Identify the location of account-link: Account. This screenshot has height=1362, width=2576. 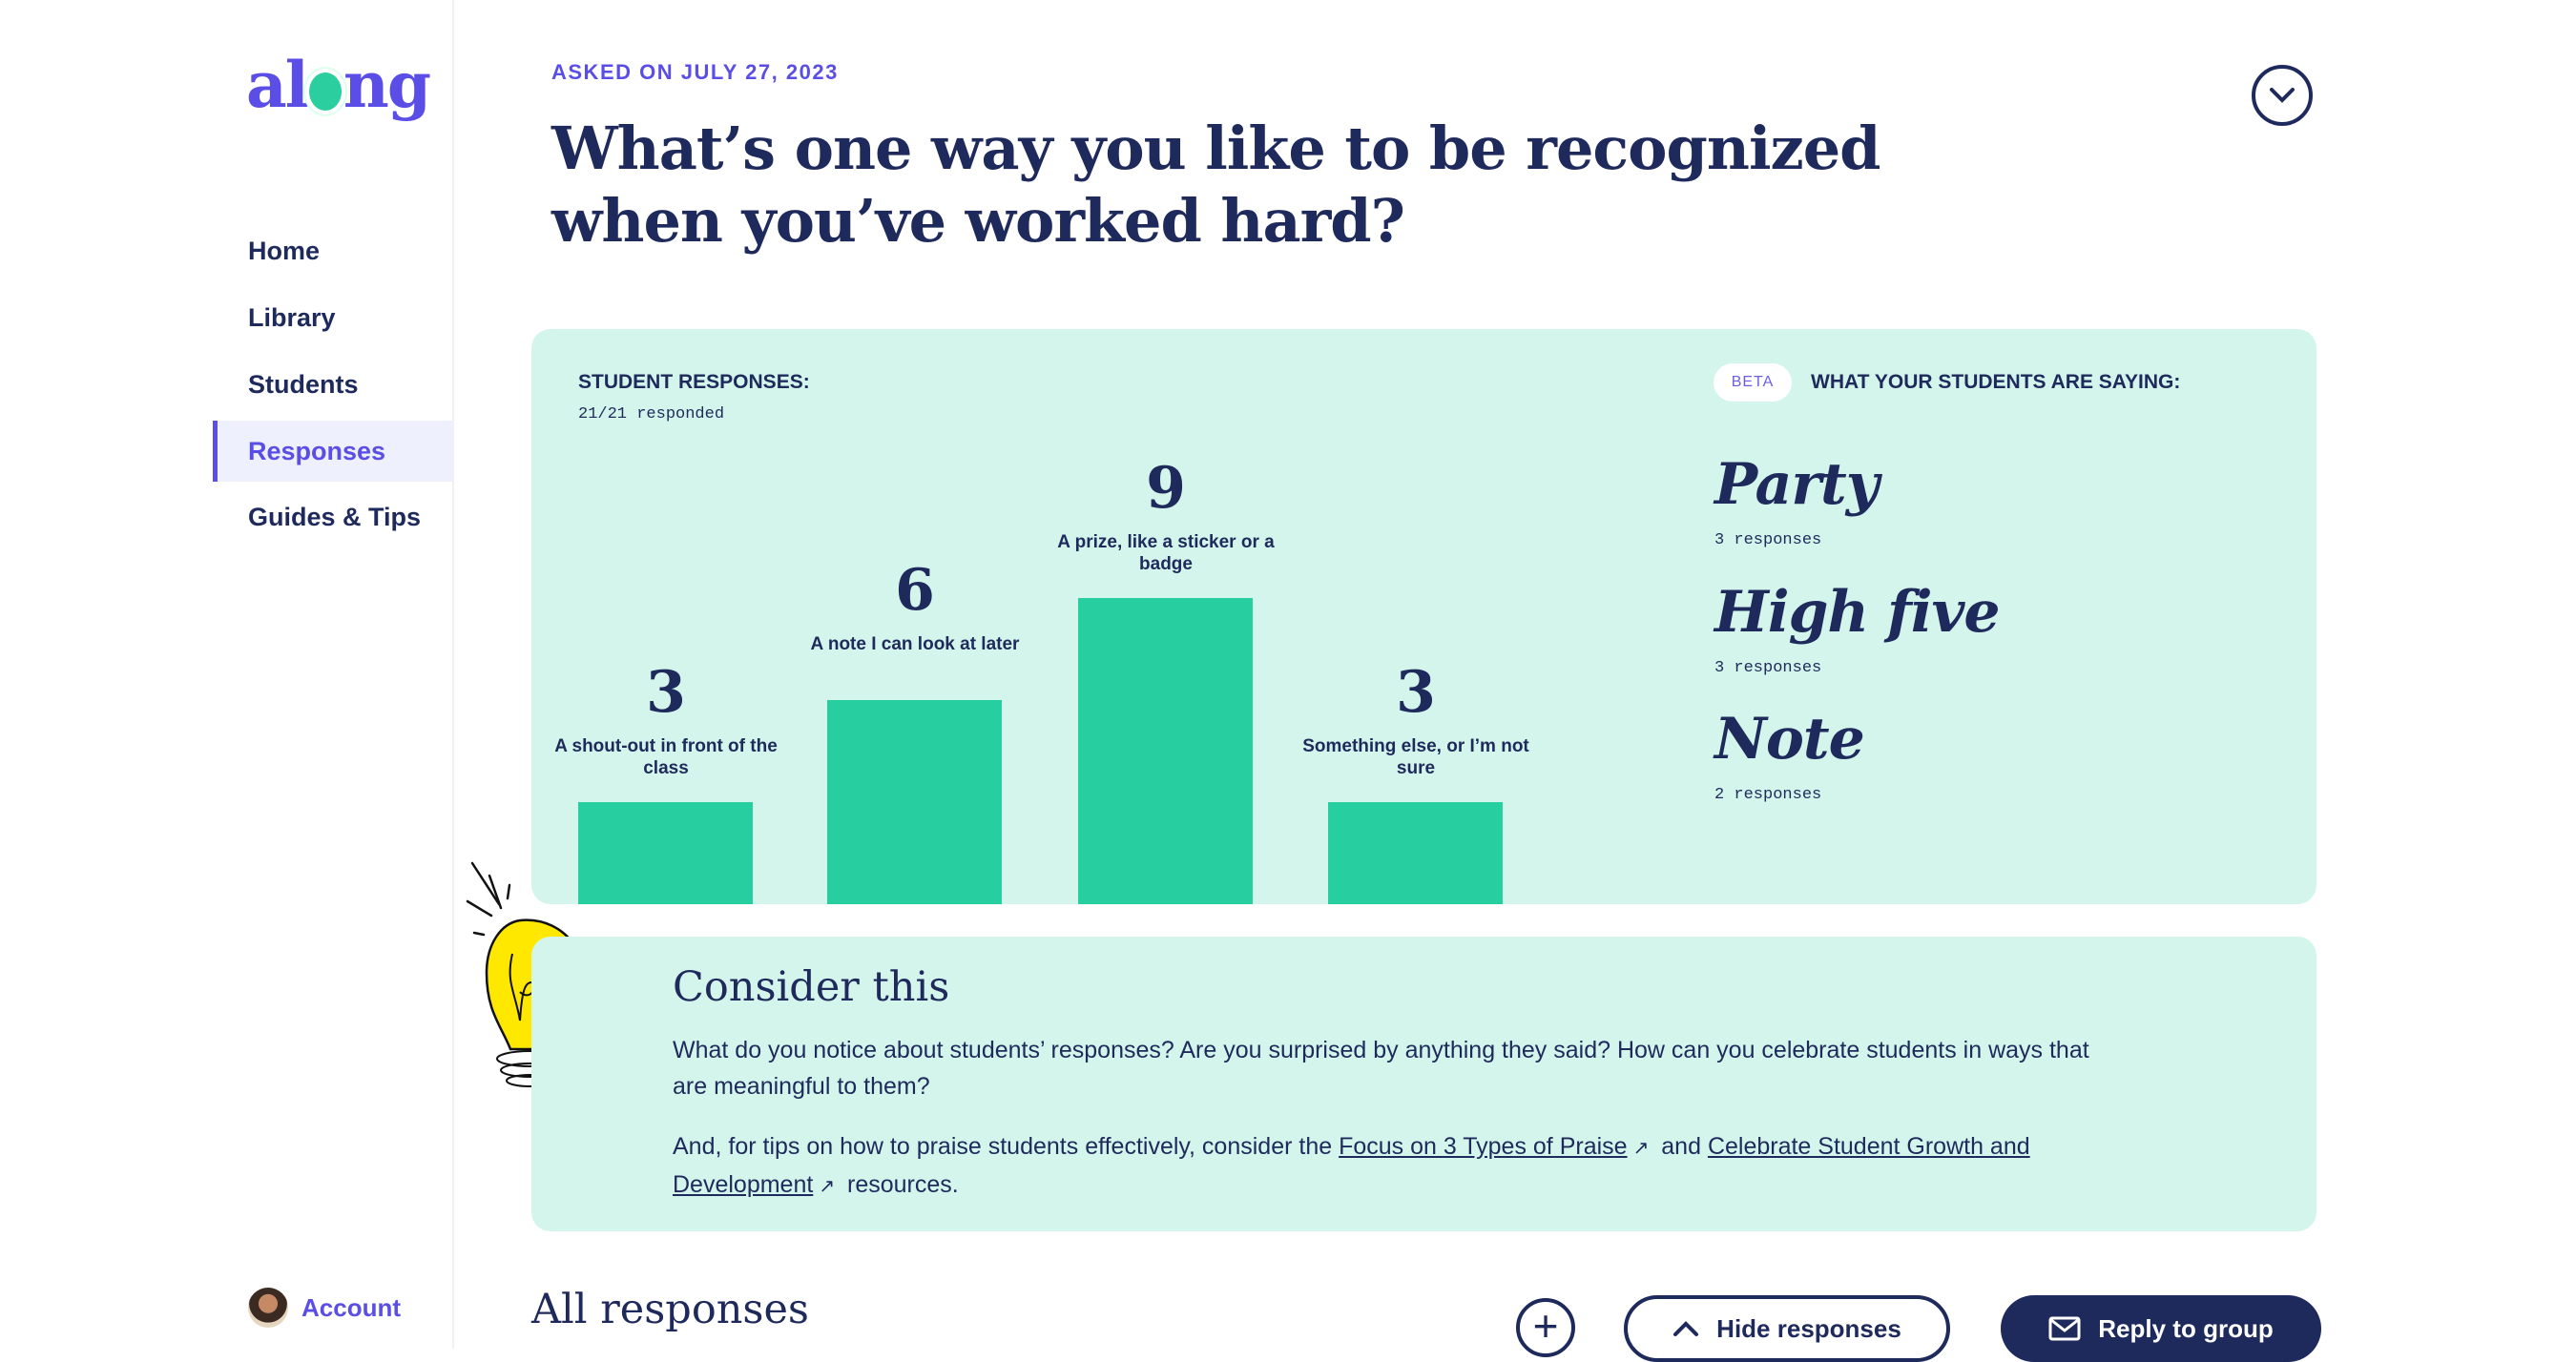
(324, 1308).